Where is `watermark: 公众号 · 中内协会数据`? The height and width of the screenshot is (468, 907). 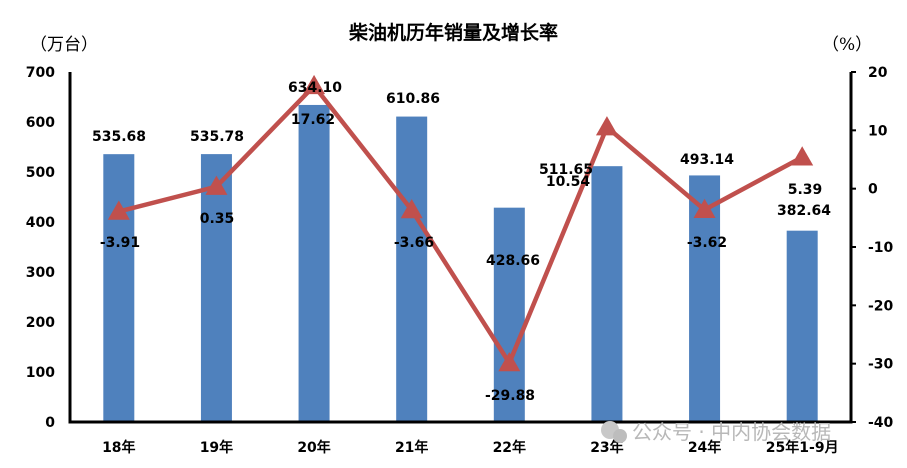 watermark: 公众号 · 中内协会数据 is located at coordinates (716, 432).